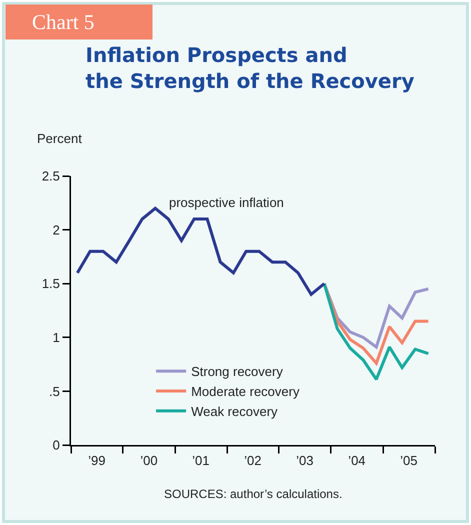 The width and height of the screenshot is (471, 525). What do you see at coordinates (245, 392) in the screenshot?
I see `legend-label: Moderate recovery` at bounding box center [245, 392].